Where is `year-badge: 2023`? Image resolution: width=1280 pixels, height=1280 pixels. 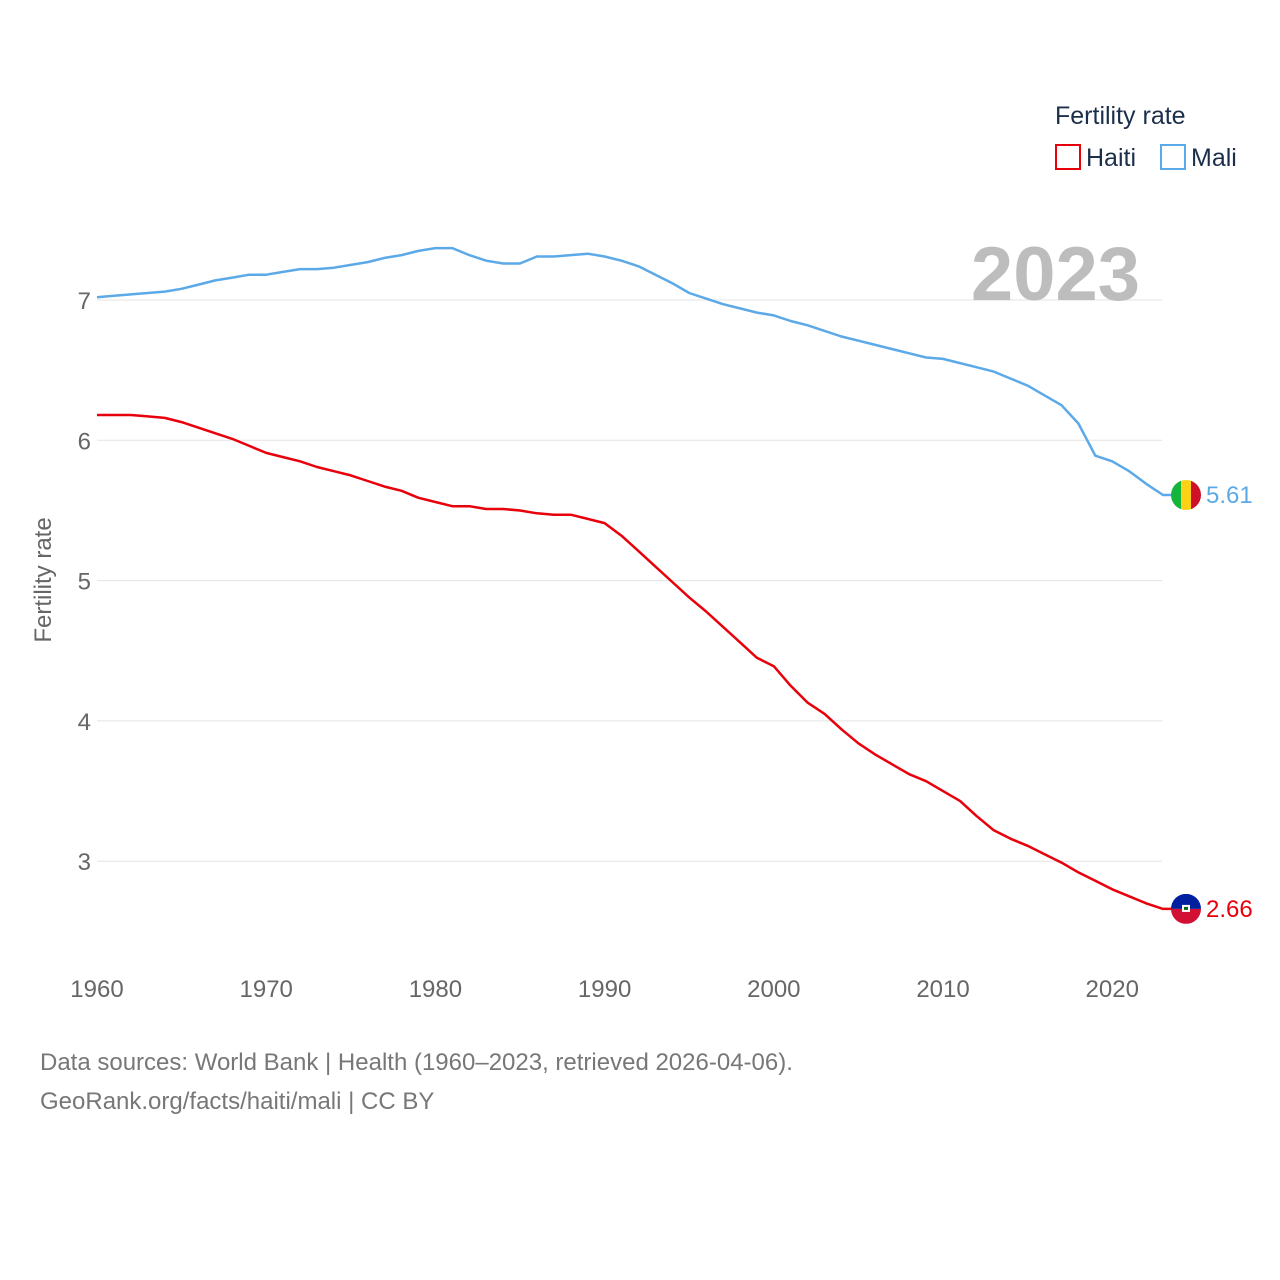 year-badge: 2023 is located at coordinates (1055, 274).